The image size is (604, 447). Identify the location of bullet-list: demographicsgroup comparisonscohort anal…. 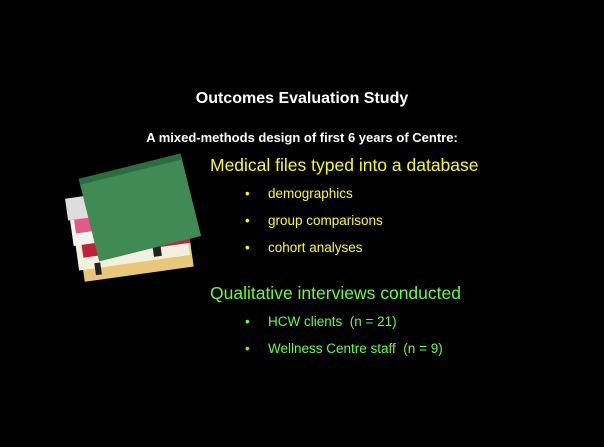
(344, 220).